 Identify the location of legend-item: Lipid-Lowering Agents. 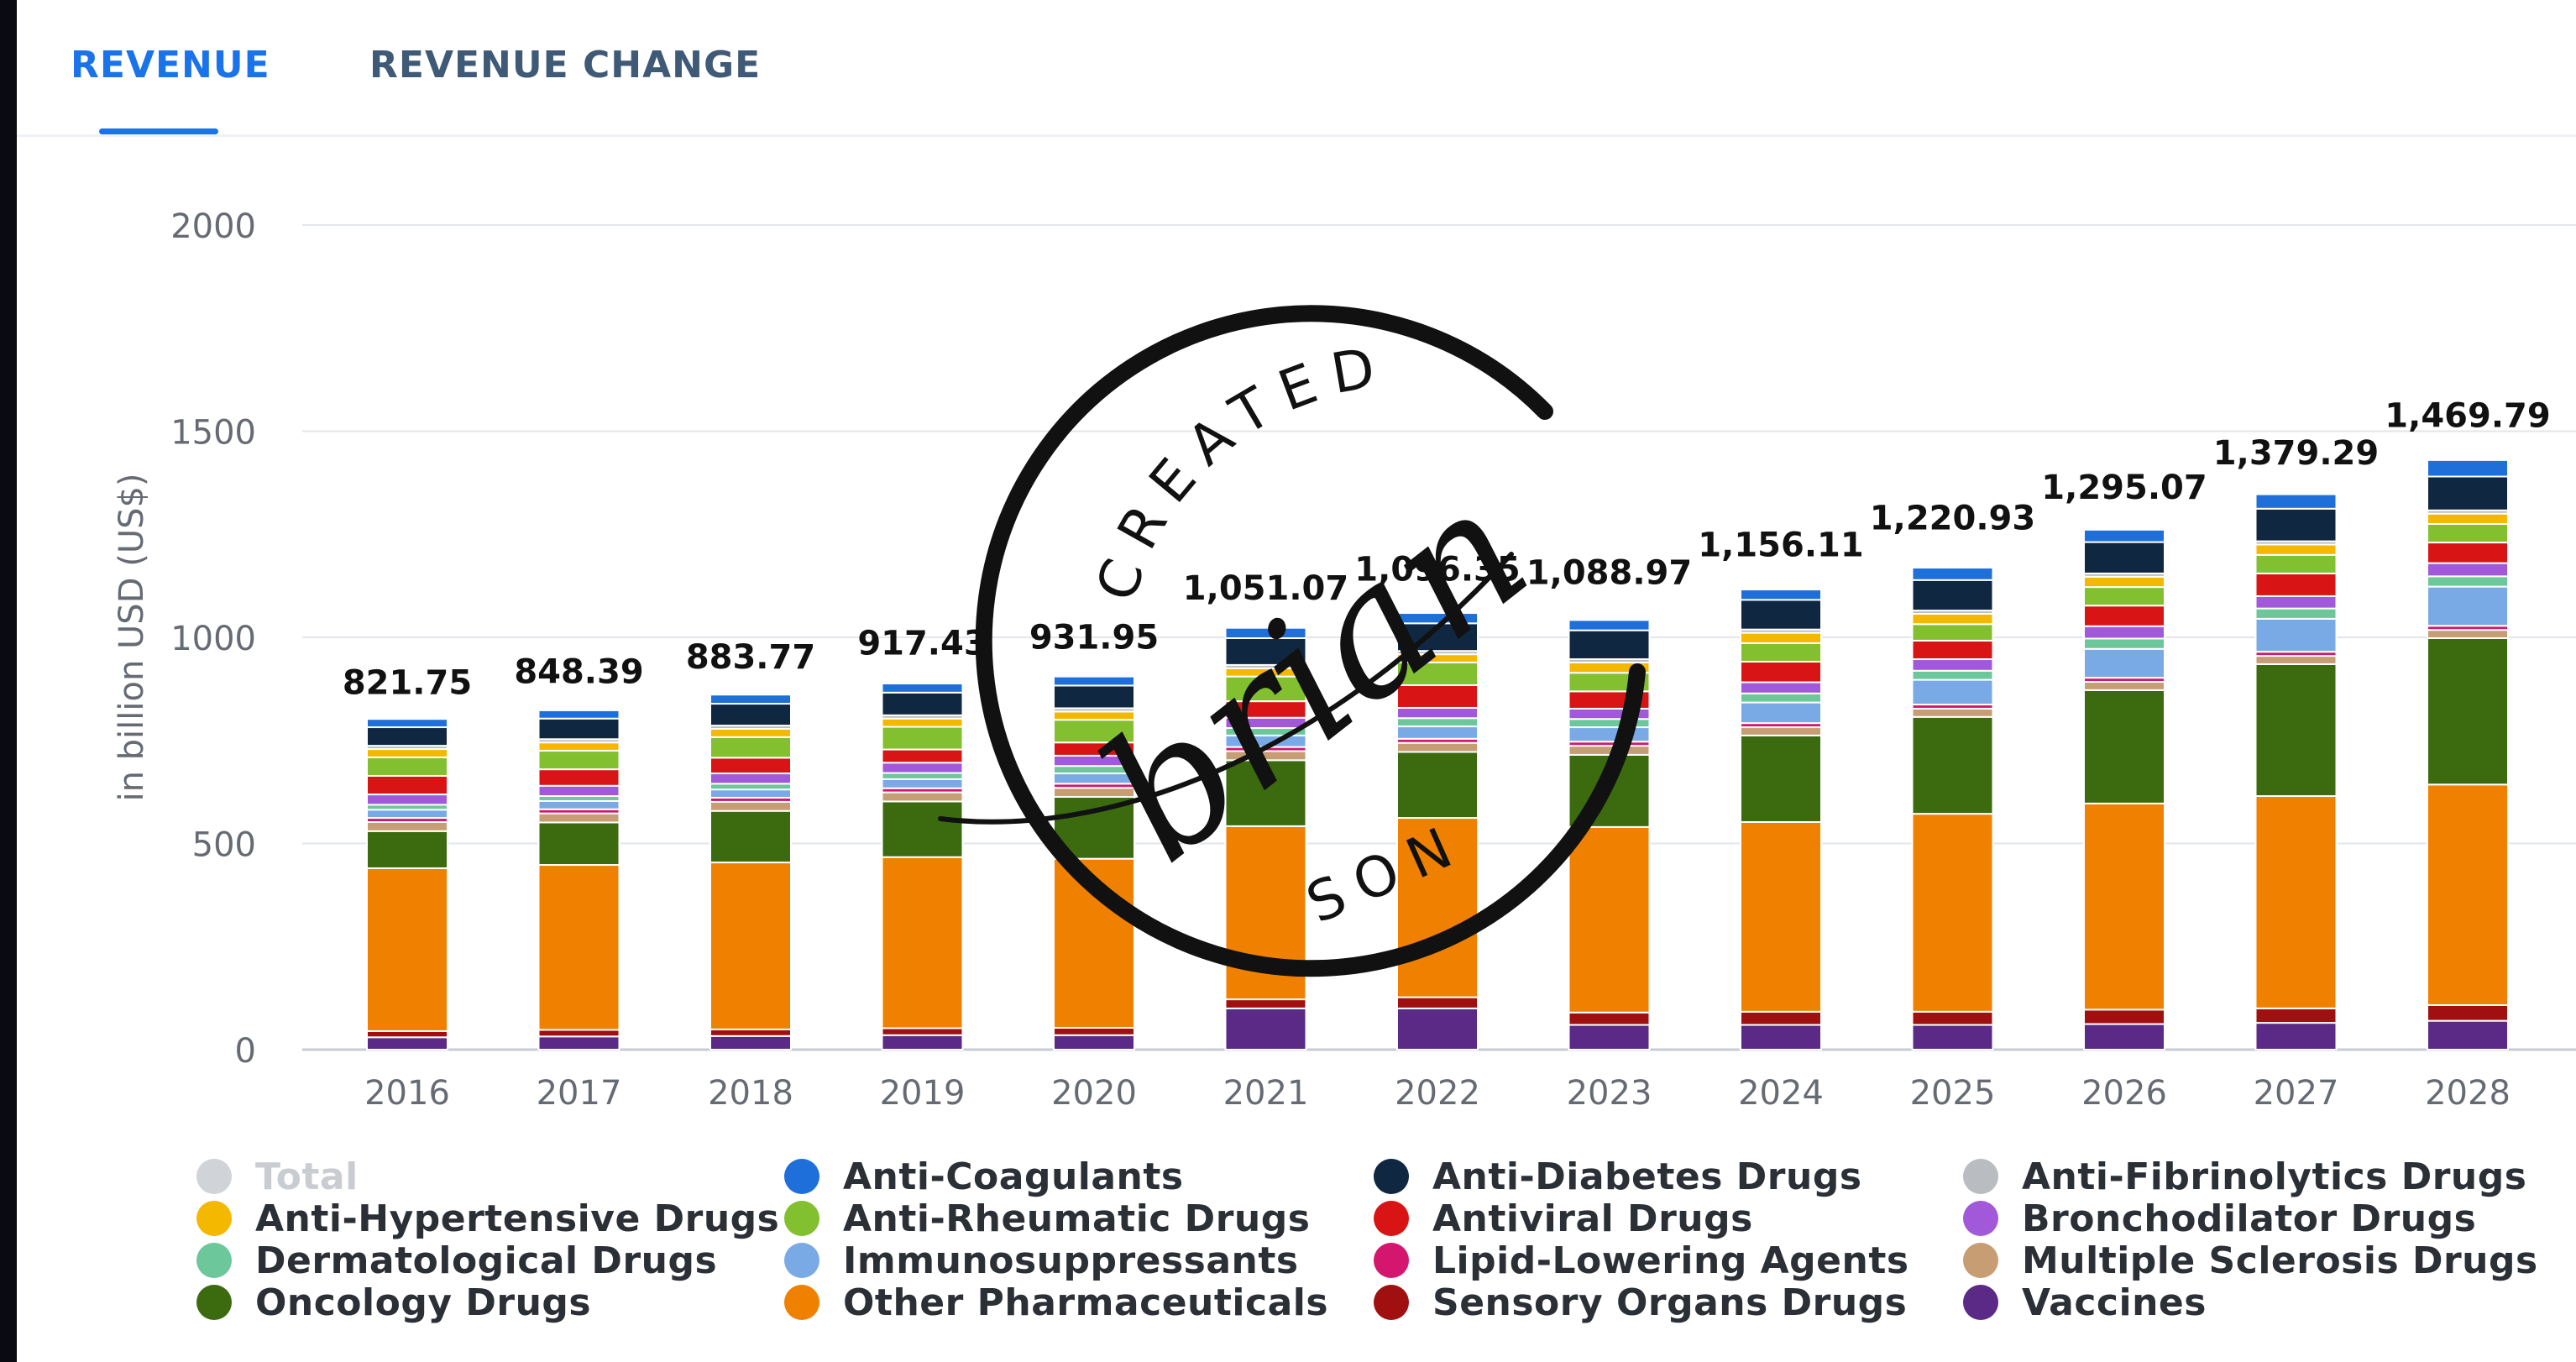
(1642, 1260).